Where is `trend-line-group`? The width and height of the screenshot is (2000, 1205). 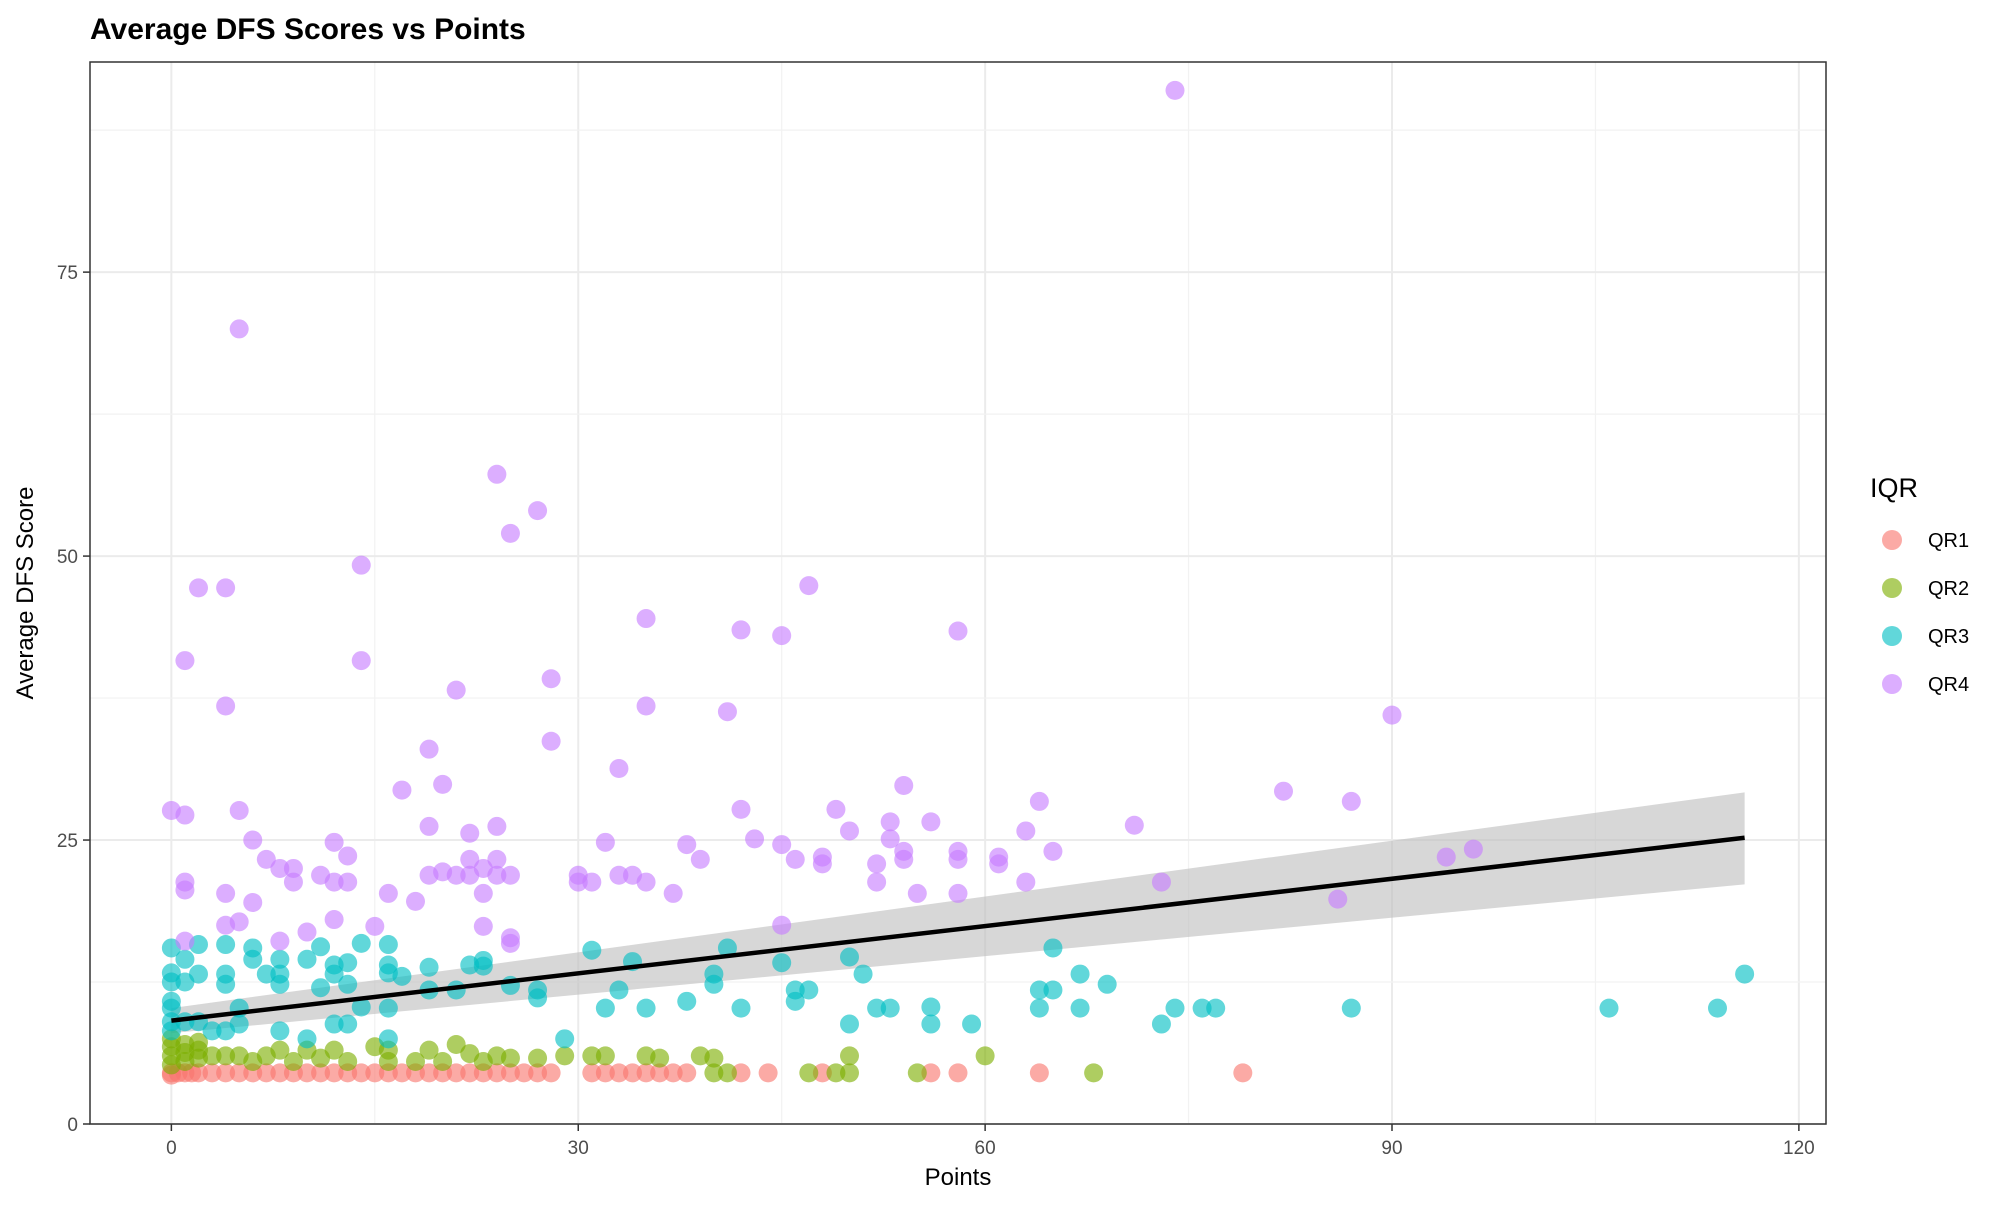
trend-line-group is located at coordinates (958, 929).